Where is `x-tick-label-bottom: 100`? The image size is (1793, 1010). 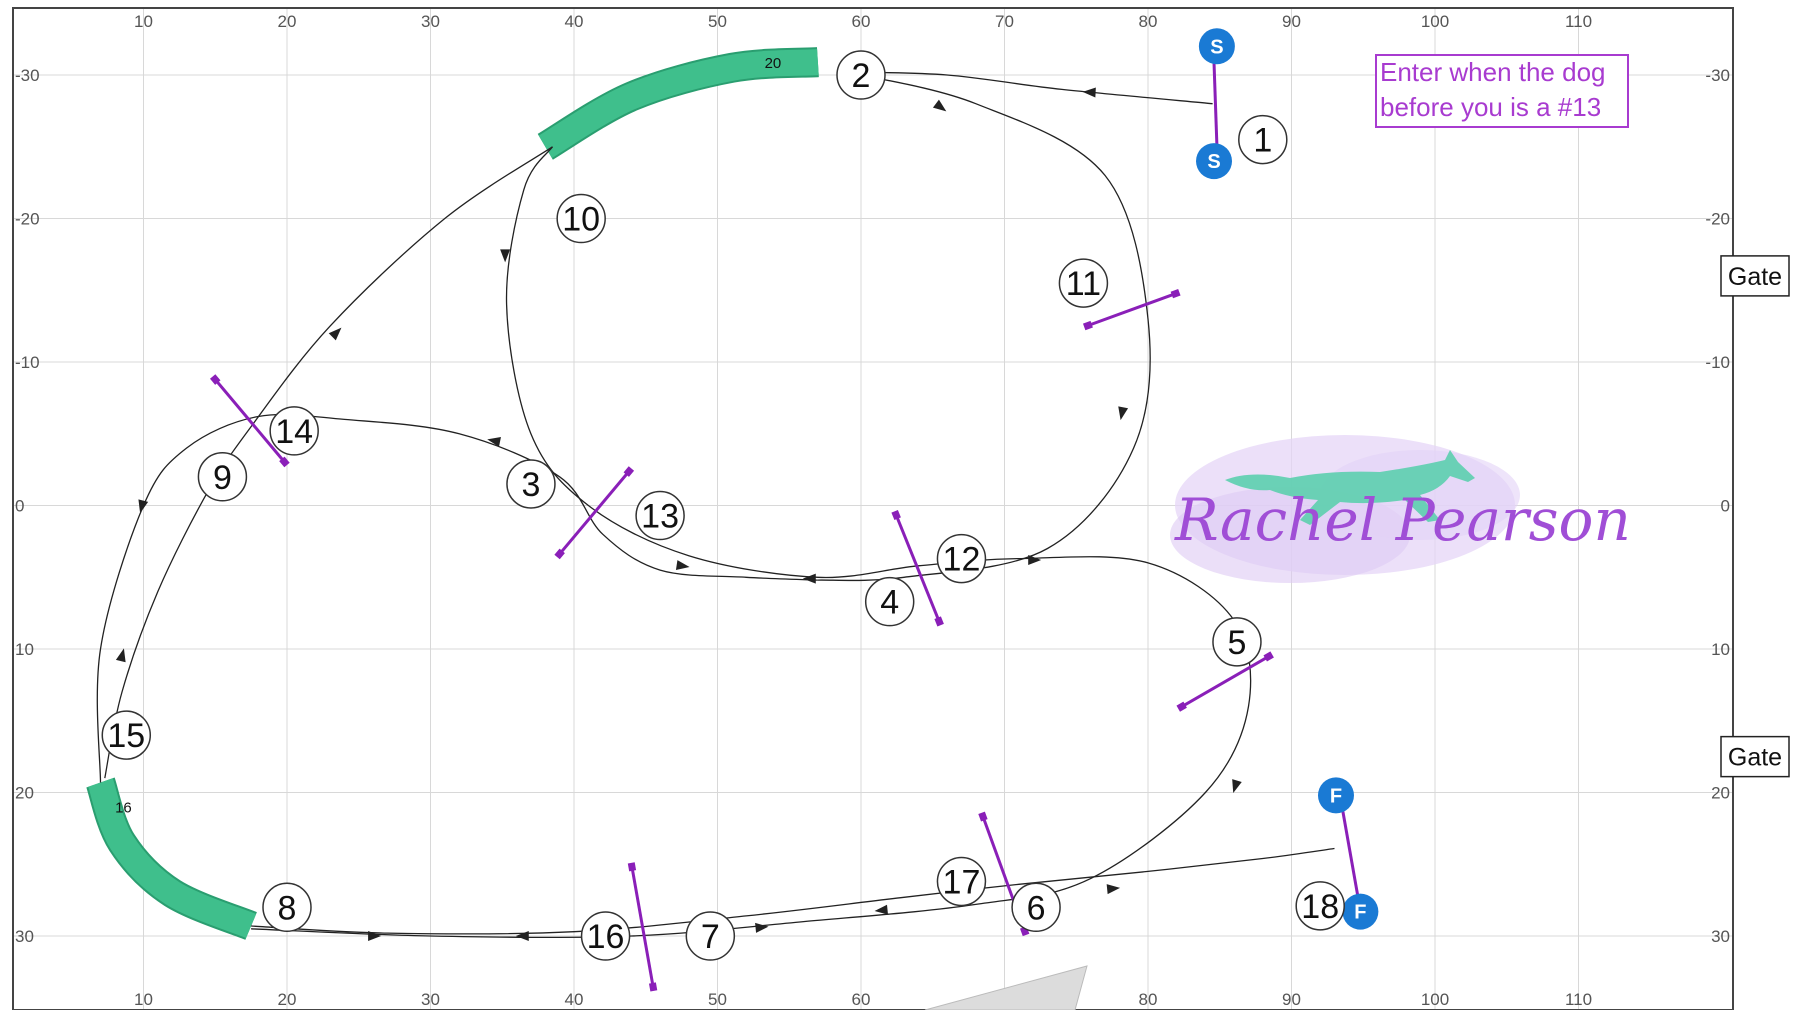 x-tick-label-bottom: 100 is located at coordinates (1435, 999).